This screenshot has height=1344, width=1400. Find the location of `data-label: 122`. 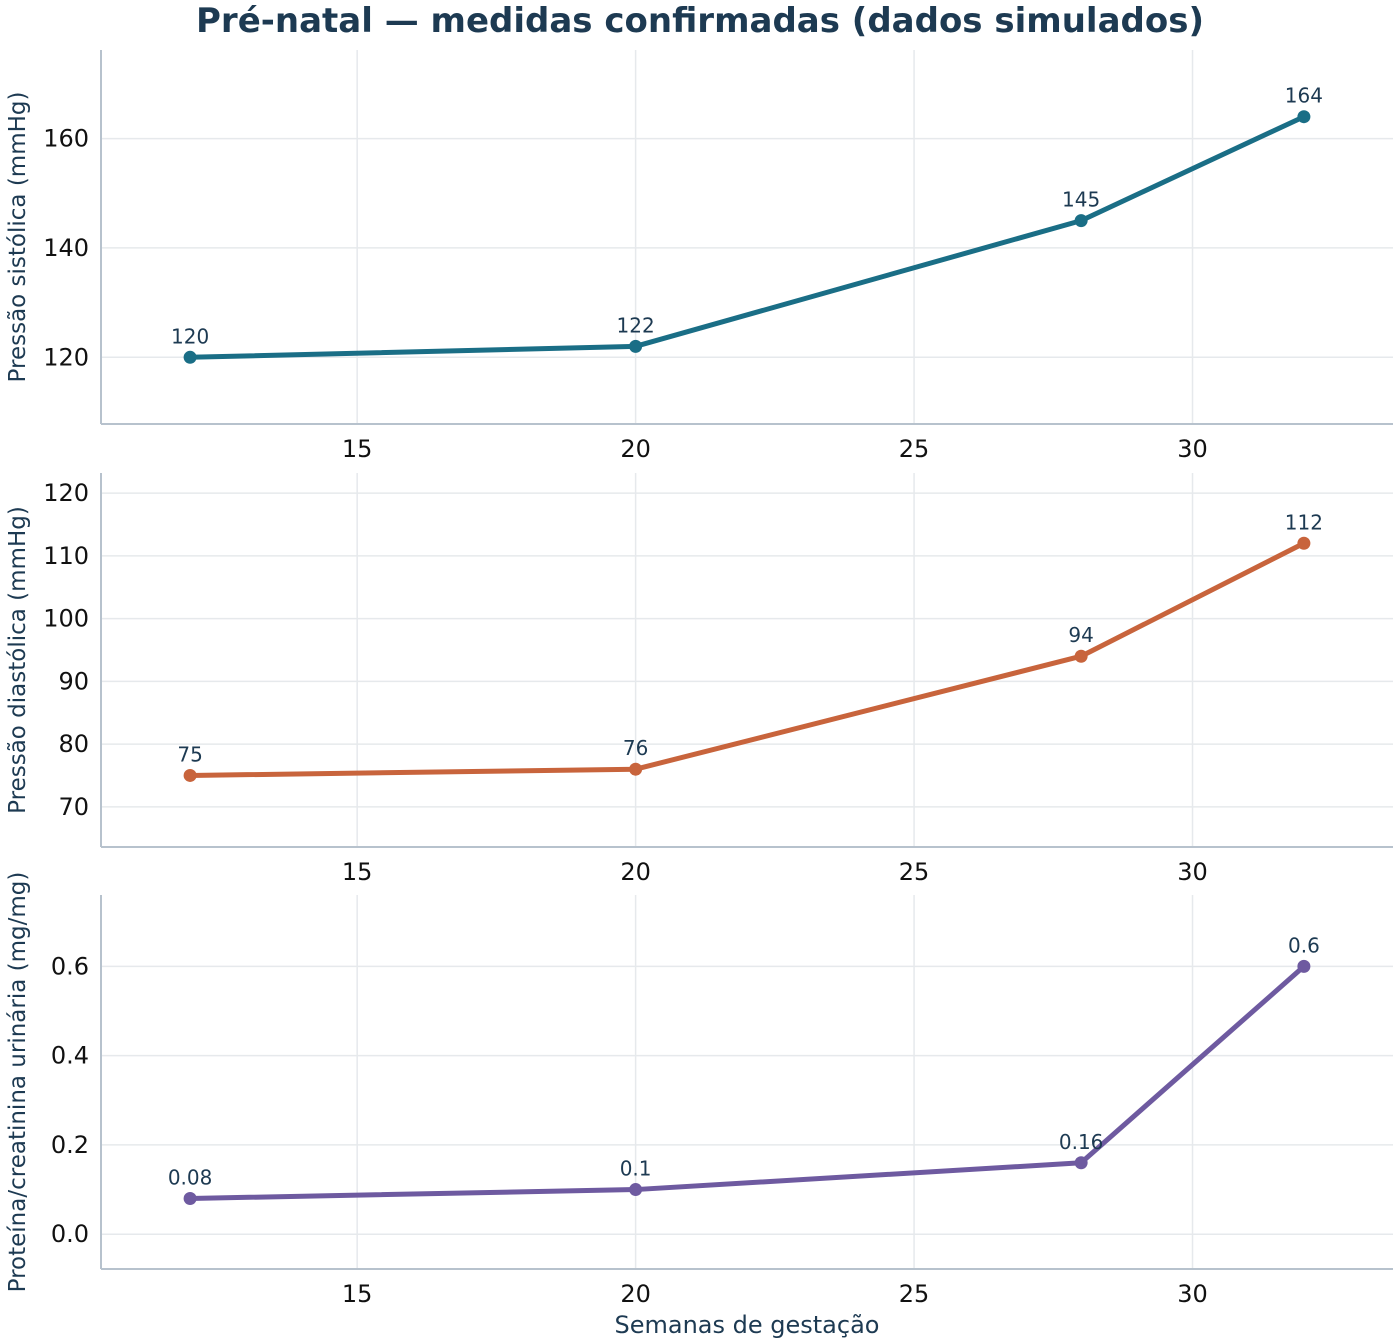

data-label: 122 is located at coordinates (636, 325).